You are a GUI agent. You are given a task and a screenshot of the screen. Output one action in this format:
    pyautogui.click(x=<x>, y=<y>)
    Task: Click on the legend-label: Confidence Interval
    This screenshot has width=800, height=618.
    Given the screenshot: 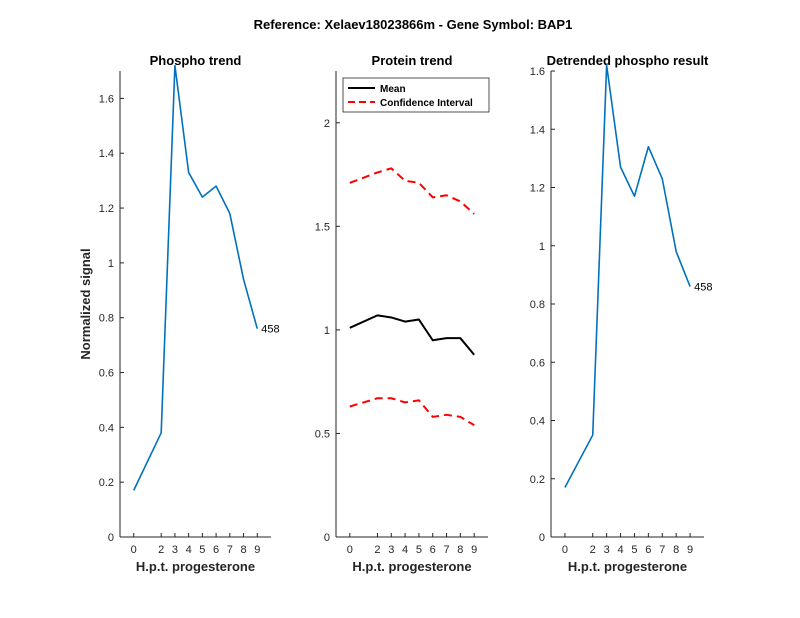 What is the action you would take?
    pyautogui.click(x=426, y=103)
    